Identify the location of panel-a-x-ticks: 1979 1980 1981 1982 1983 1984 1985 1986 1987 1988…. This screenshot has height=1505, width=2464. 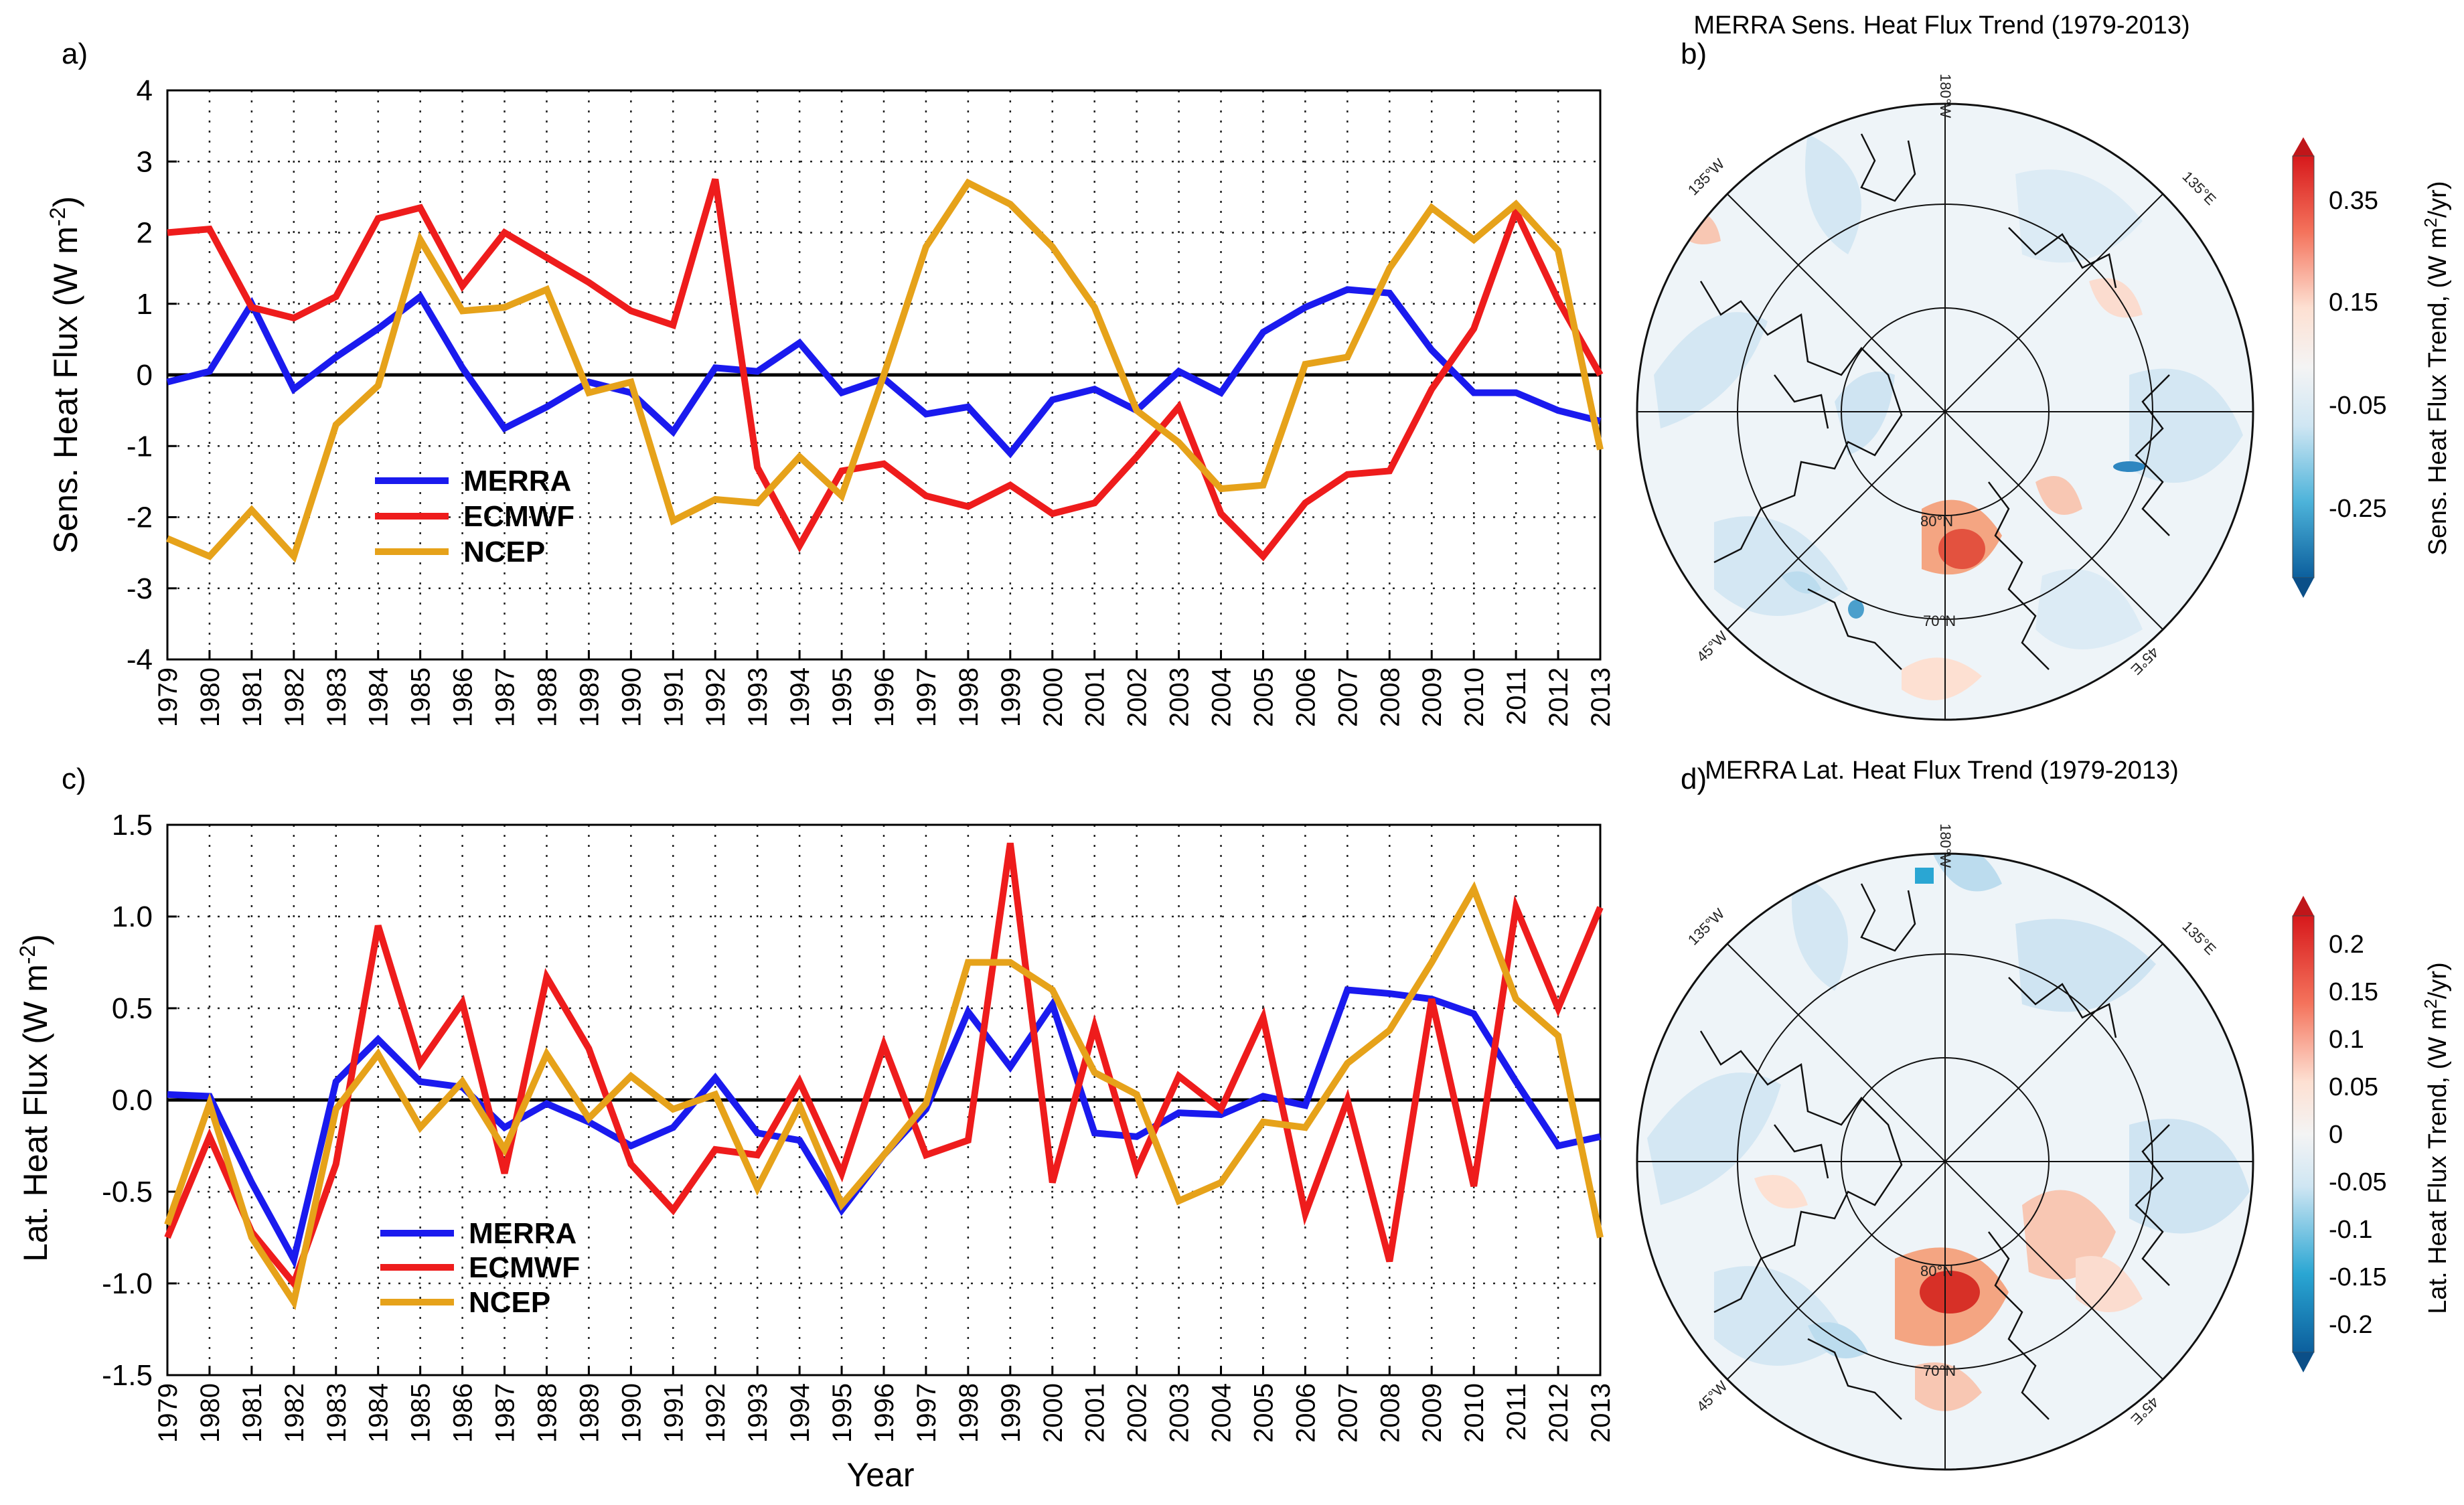
(884, 688).